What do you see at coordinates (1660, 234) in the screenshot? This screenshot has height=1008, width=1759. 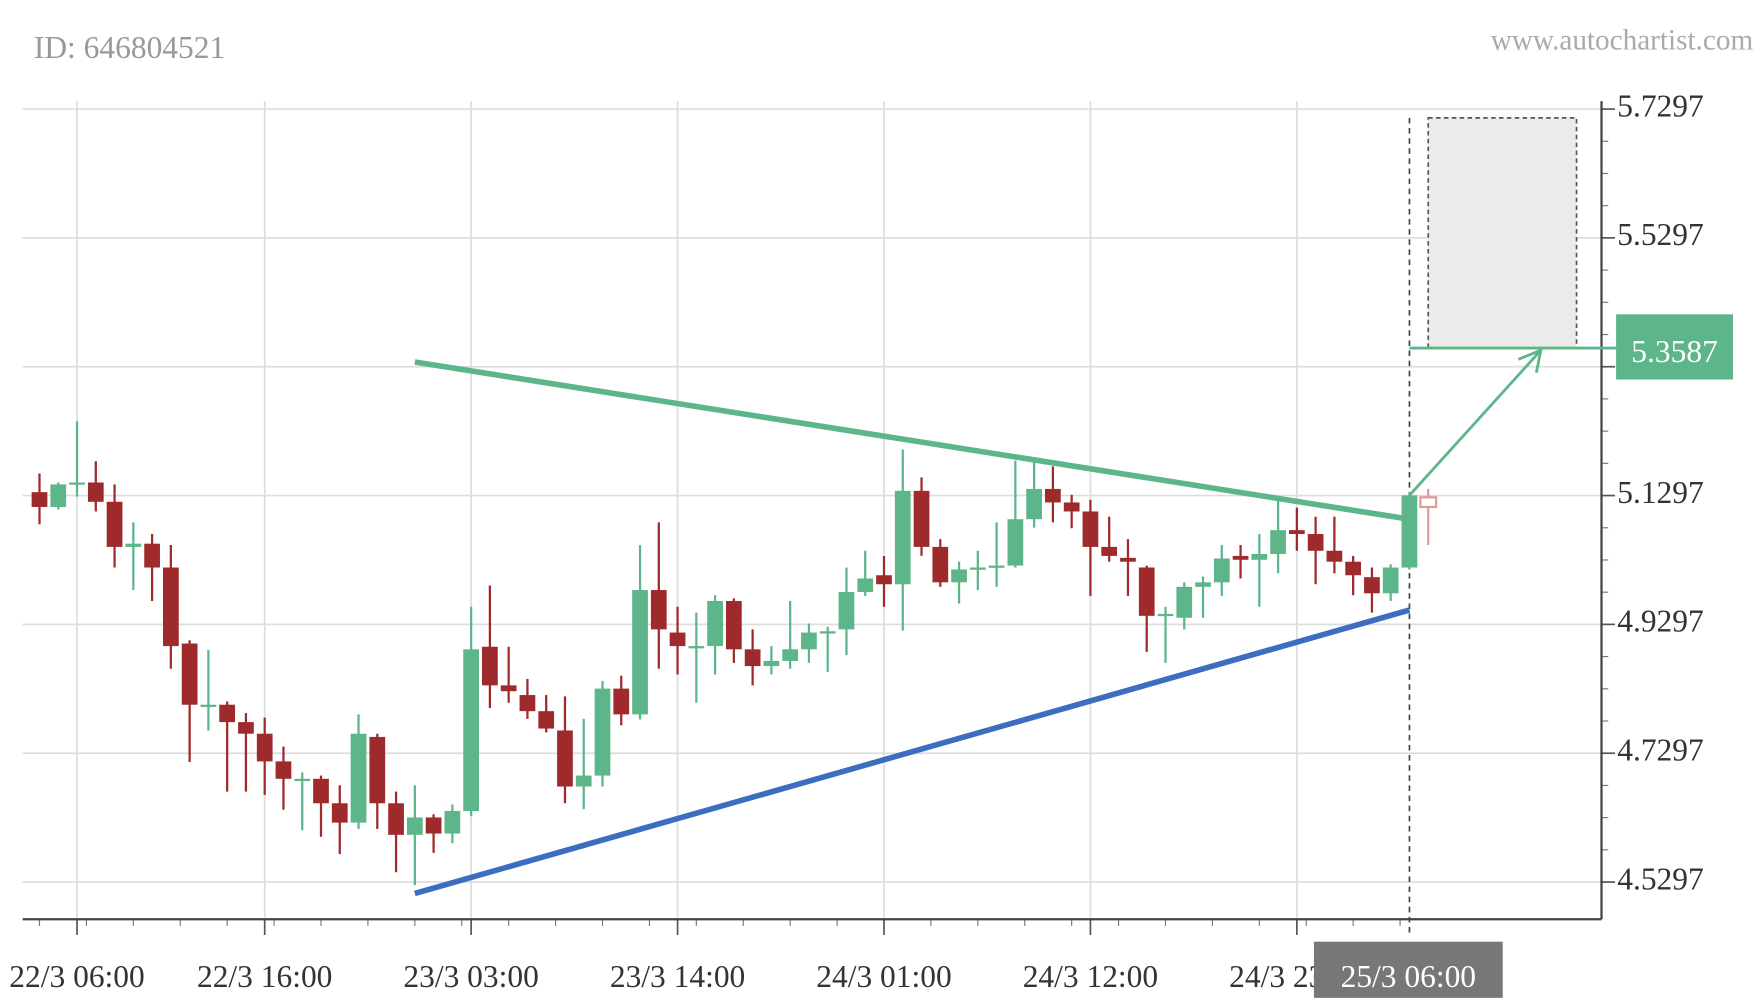 I see `y-tick-label: 5.5297` at bounding box center [1660, 234].